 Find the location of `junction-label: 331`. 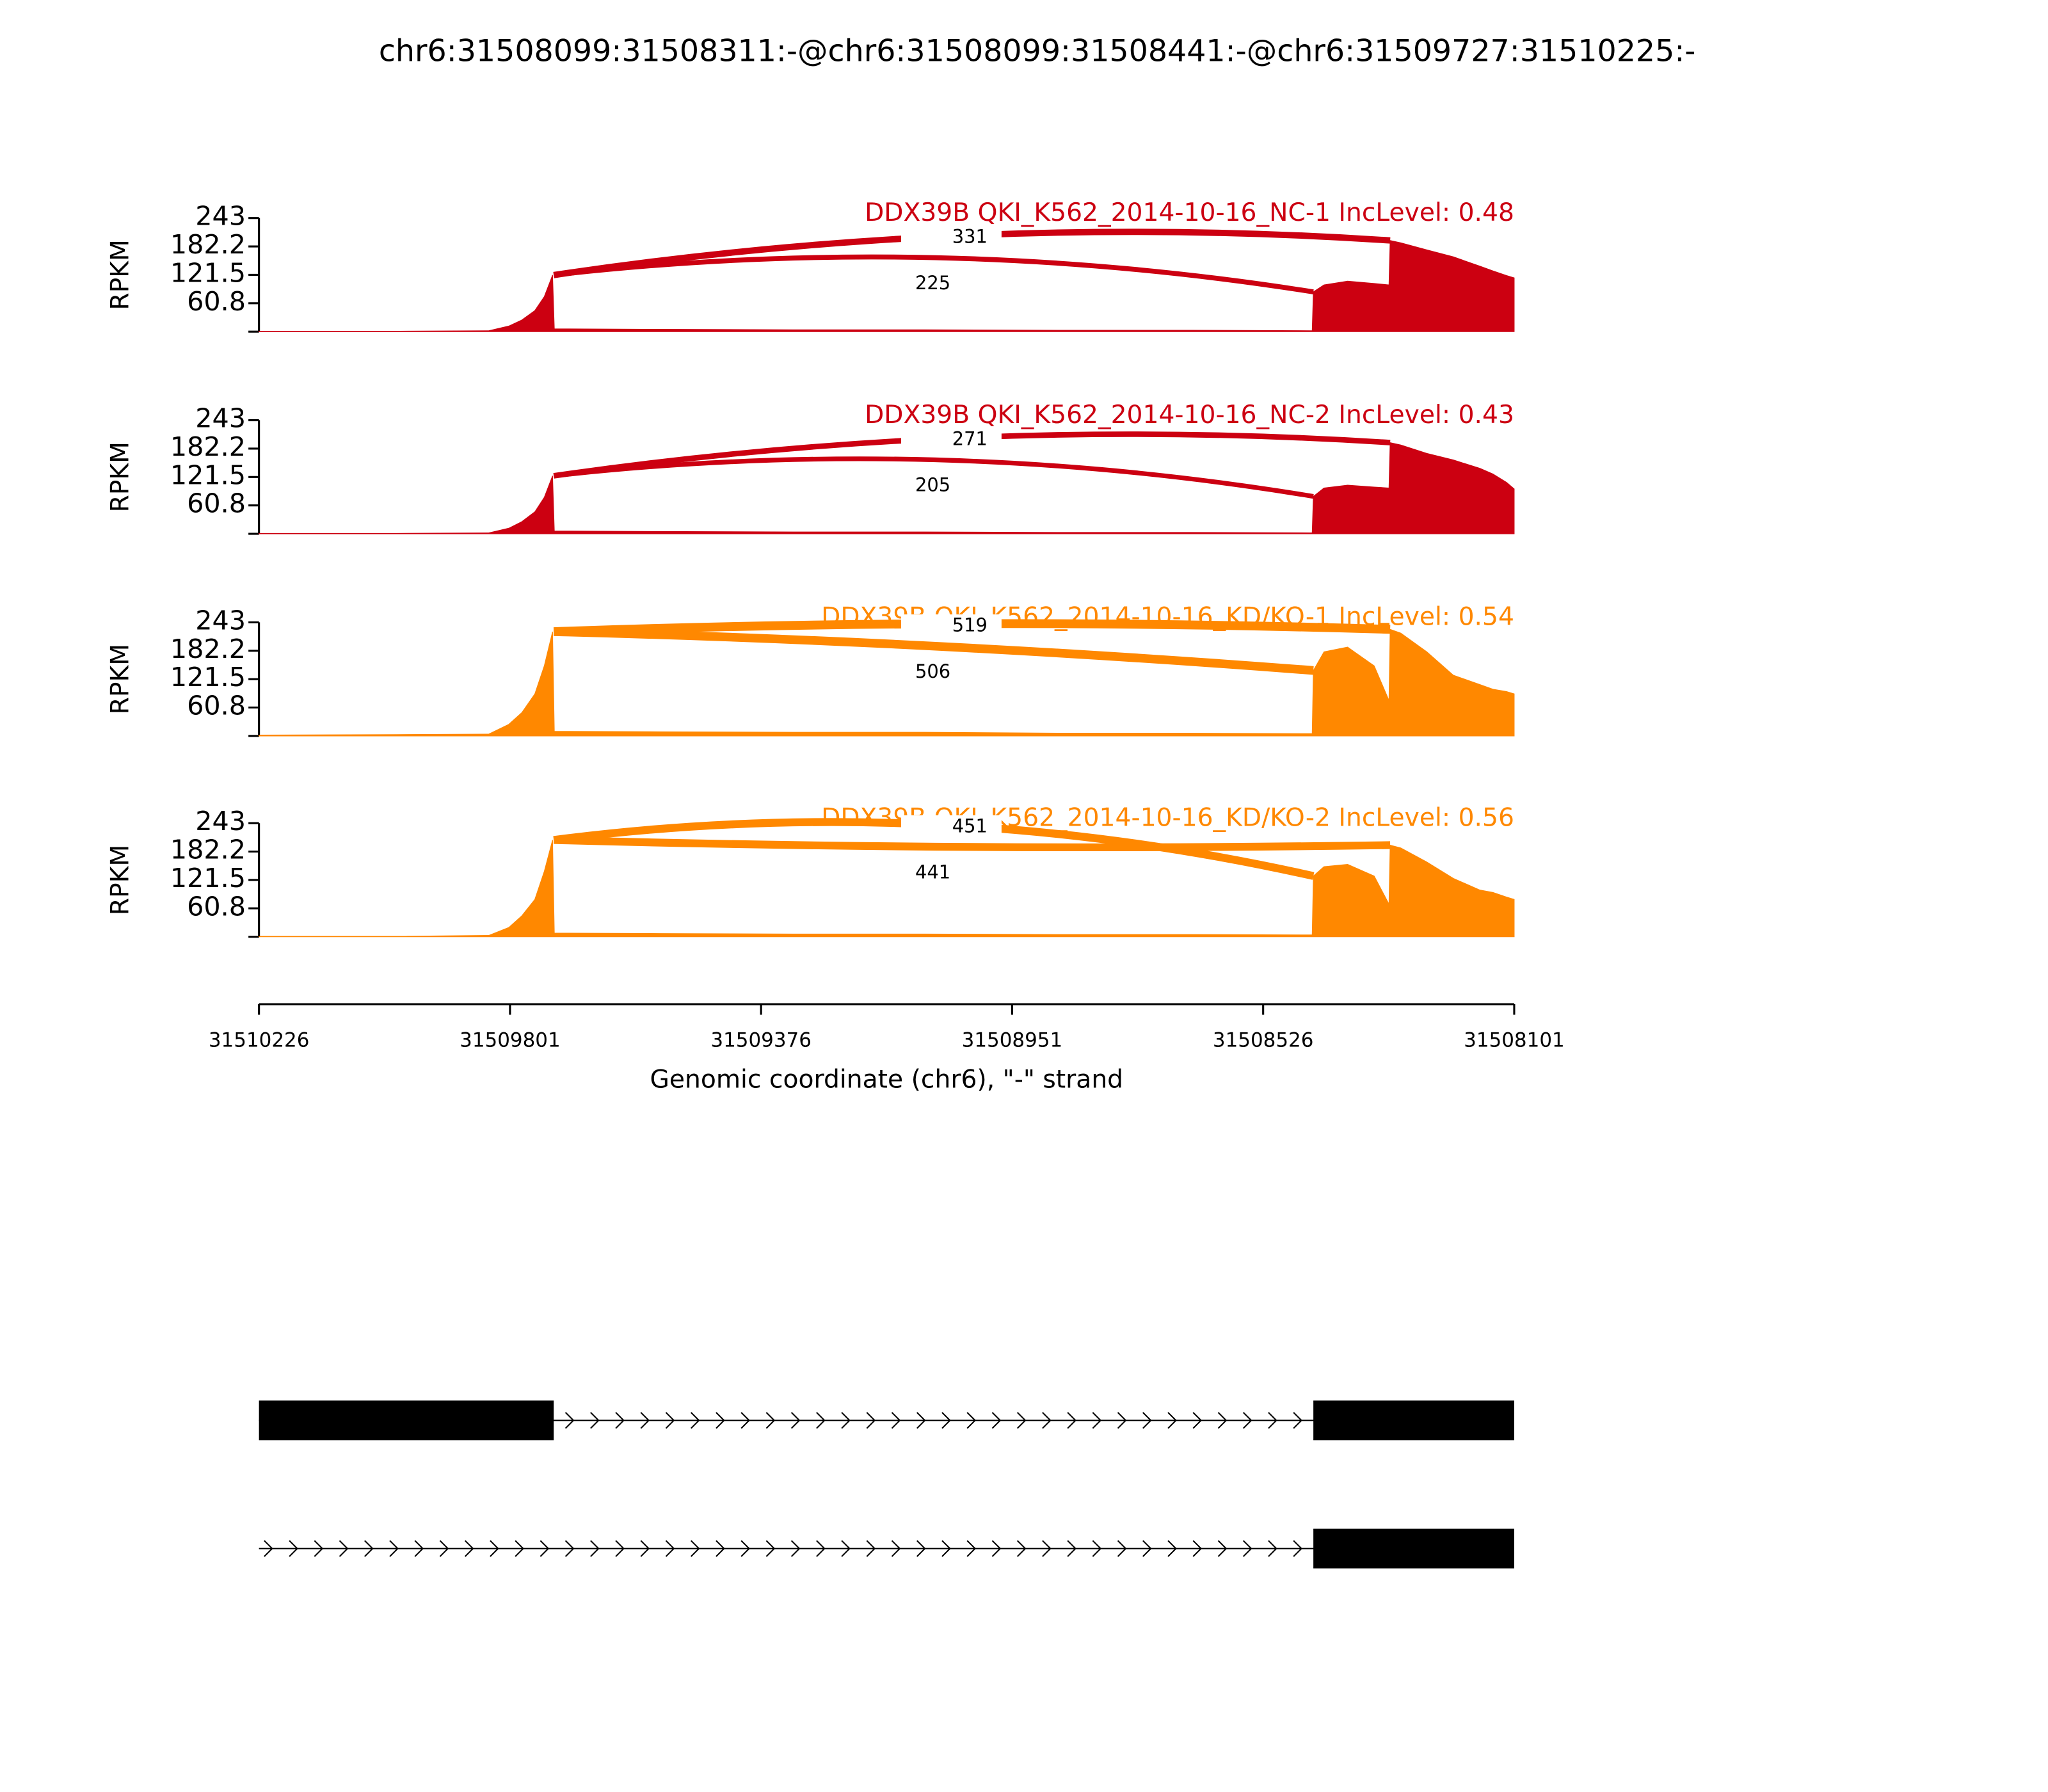

junction-label: 331 is located at coordinates (970, 237).